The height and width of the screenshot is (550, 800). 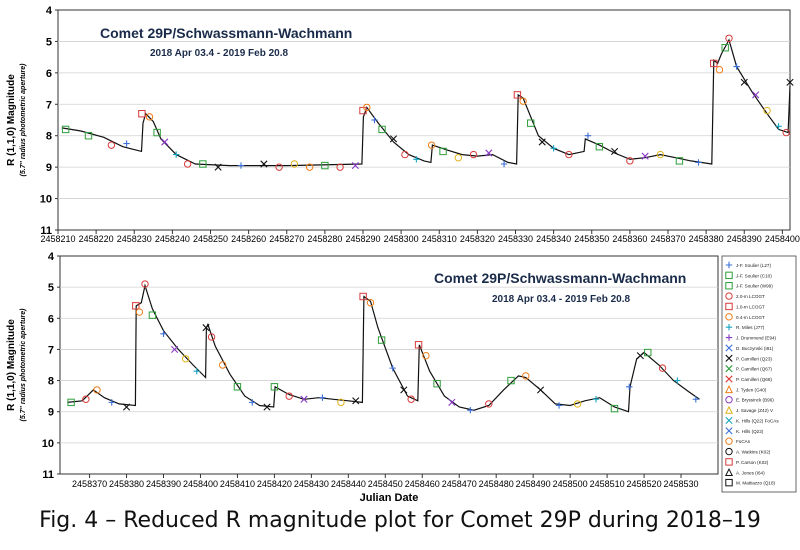 What do you see at coordinates (286, 239) in the screenshot?
I see `x-tick-label: 2458270` at bounding box center [286, 239].